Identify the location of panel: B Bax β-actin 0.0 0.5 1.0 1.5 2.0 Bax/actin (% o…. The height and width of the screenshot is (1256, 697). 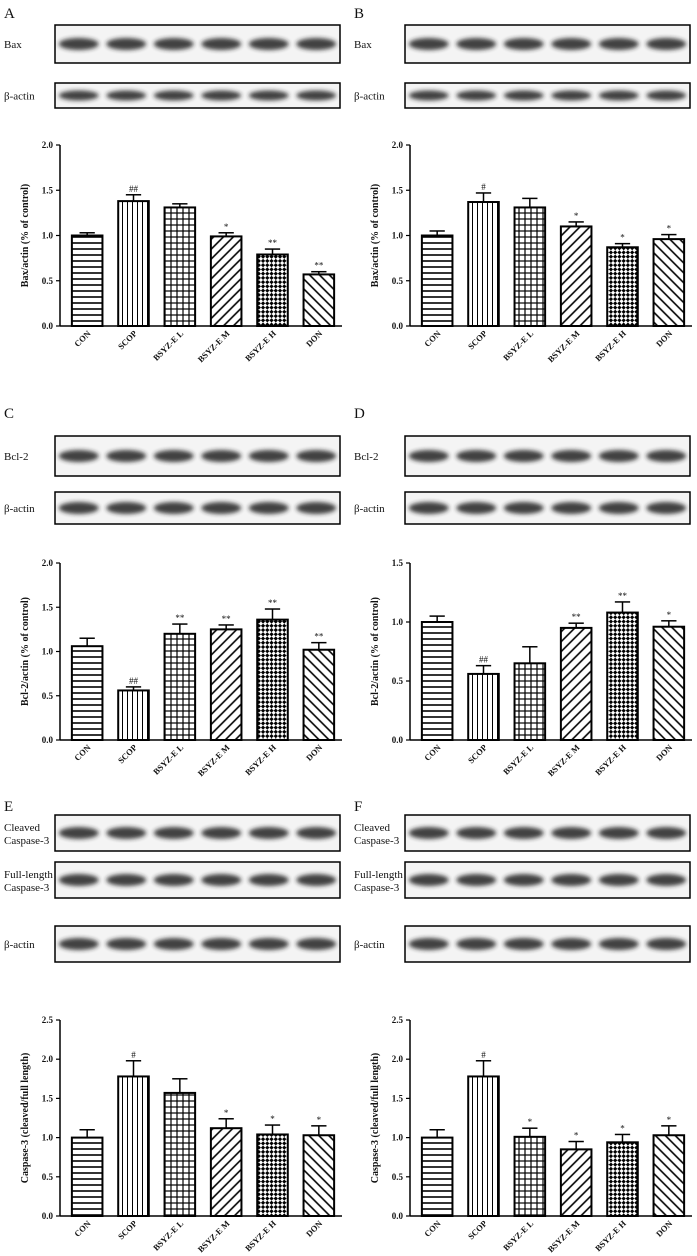
(523, 185).